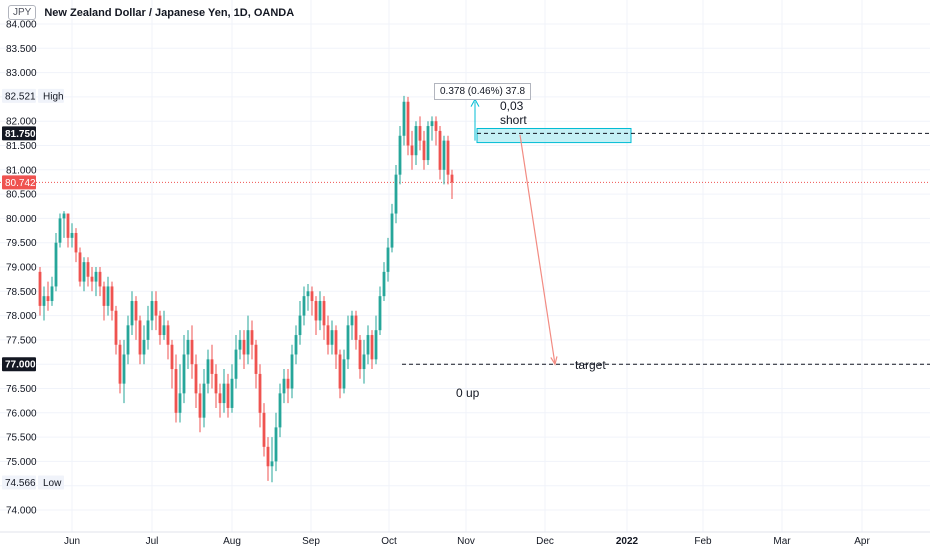 This screenshot has height=550, width=932. What do you see at coordinates (72, 541) in the screenshot?
I see `x-tick-label: Jun` at bounding box center [72, 541].